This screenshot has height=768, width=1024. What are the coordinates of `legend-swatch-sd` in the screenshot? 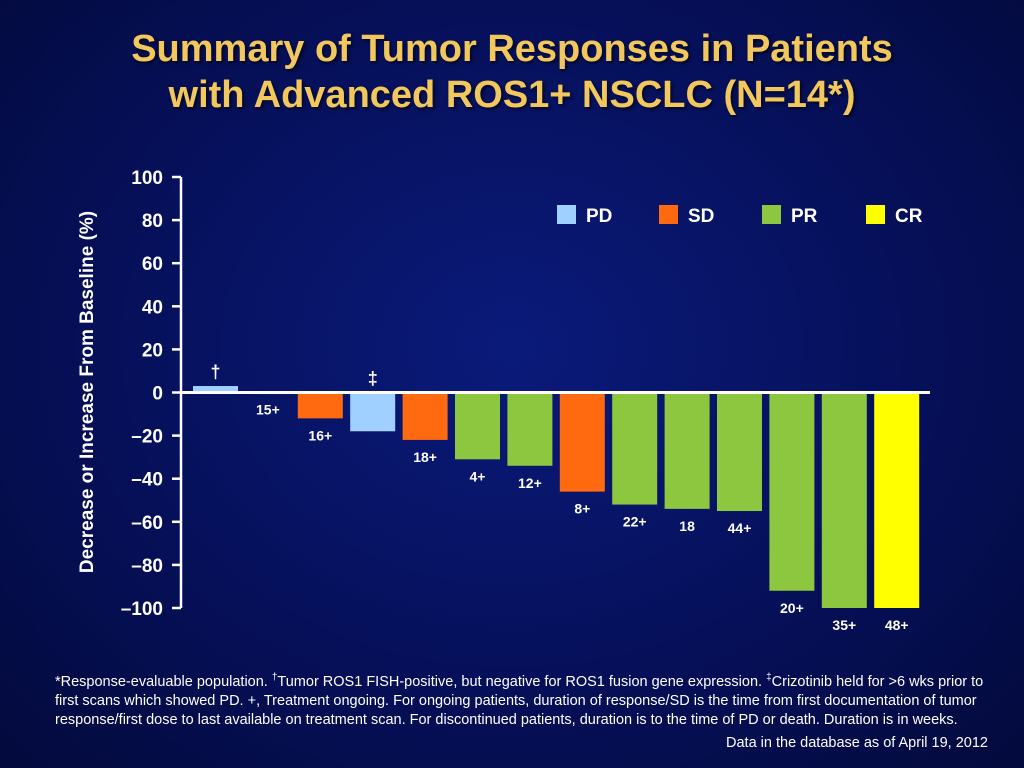 It's located at (668, 214).